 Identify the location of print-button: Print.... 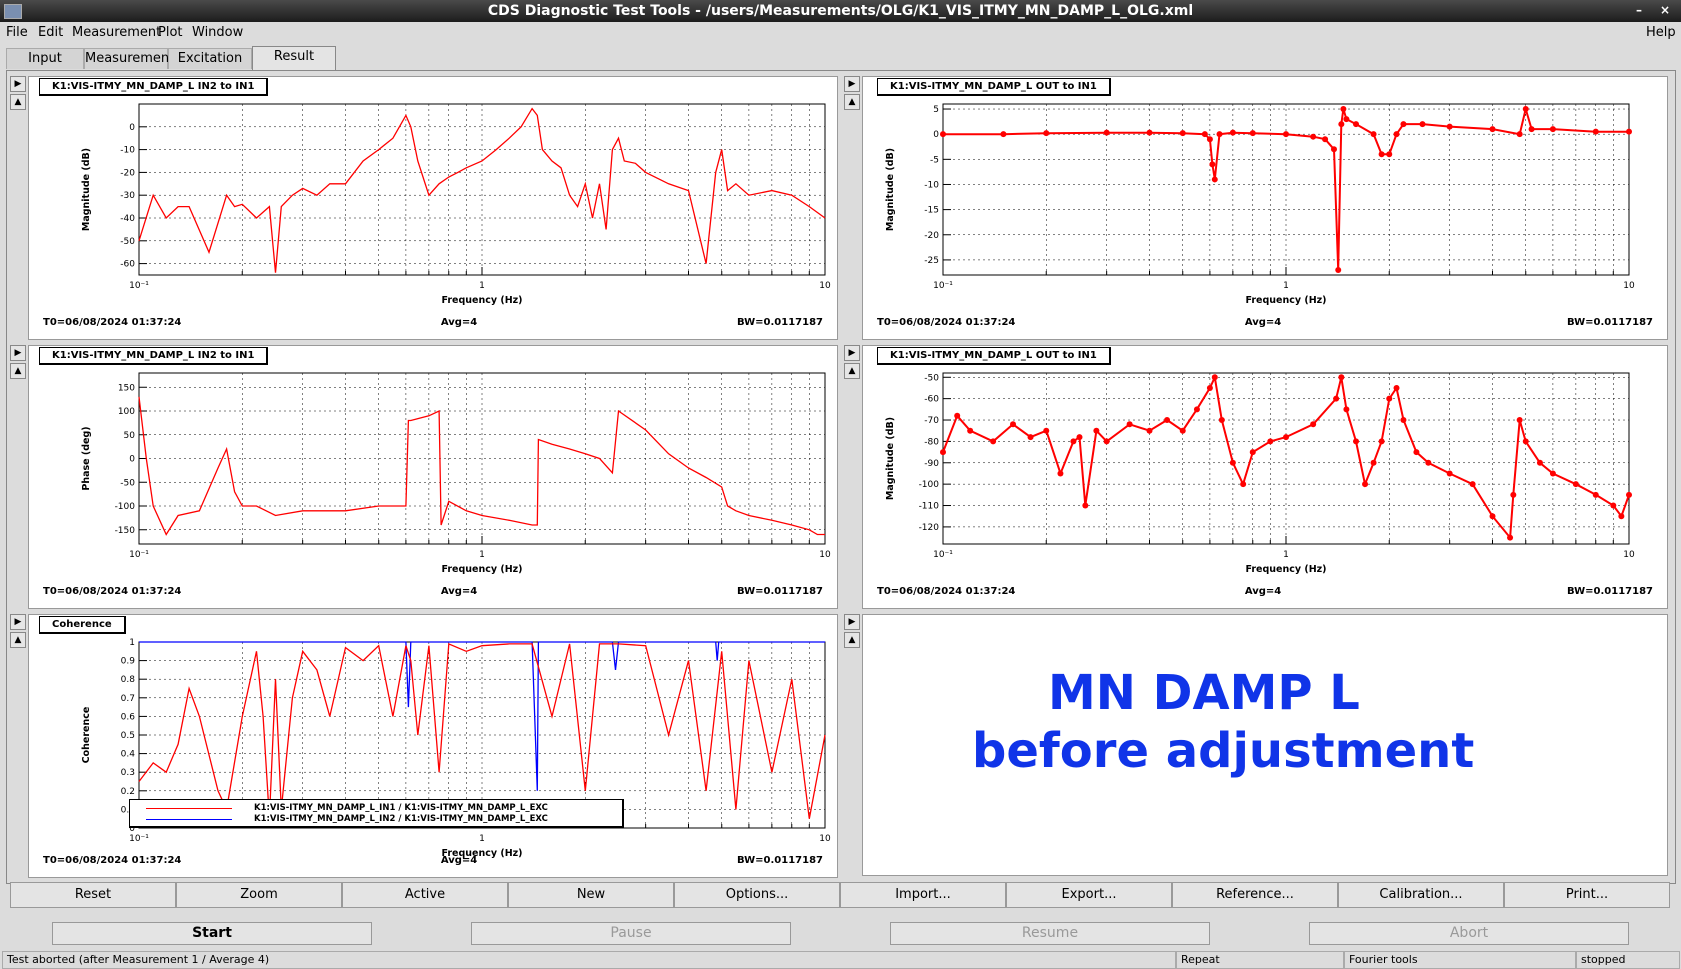
(1587, 895).